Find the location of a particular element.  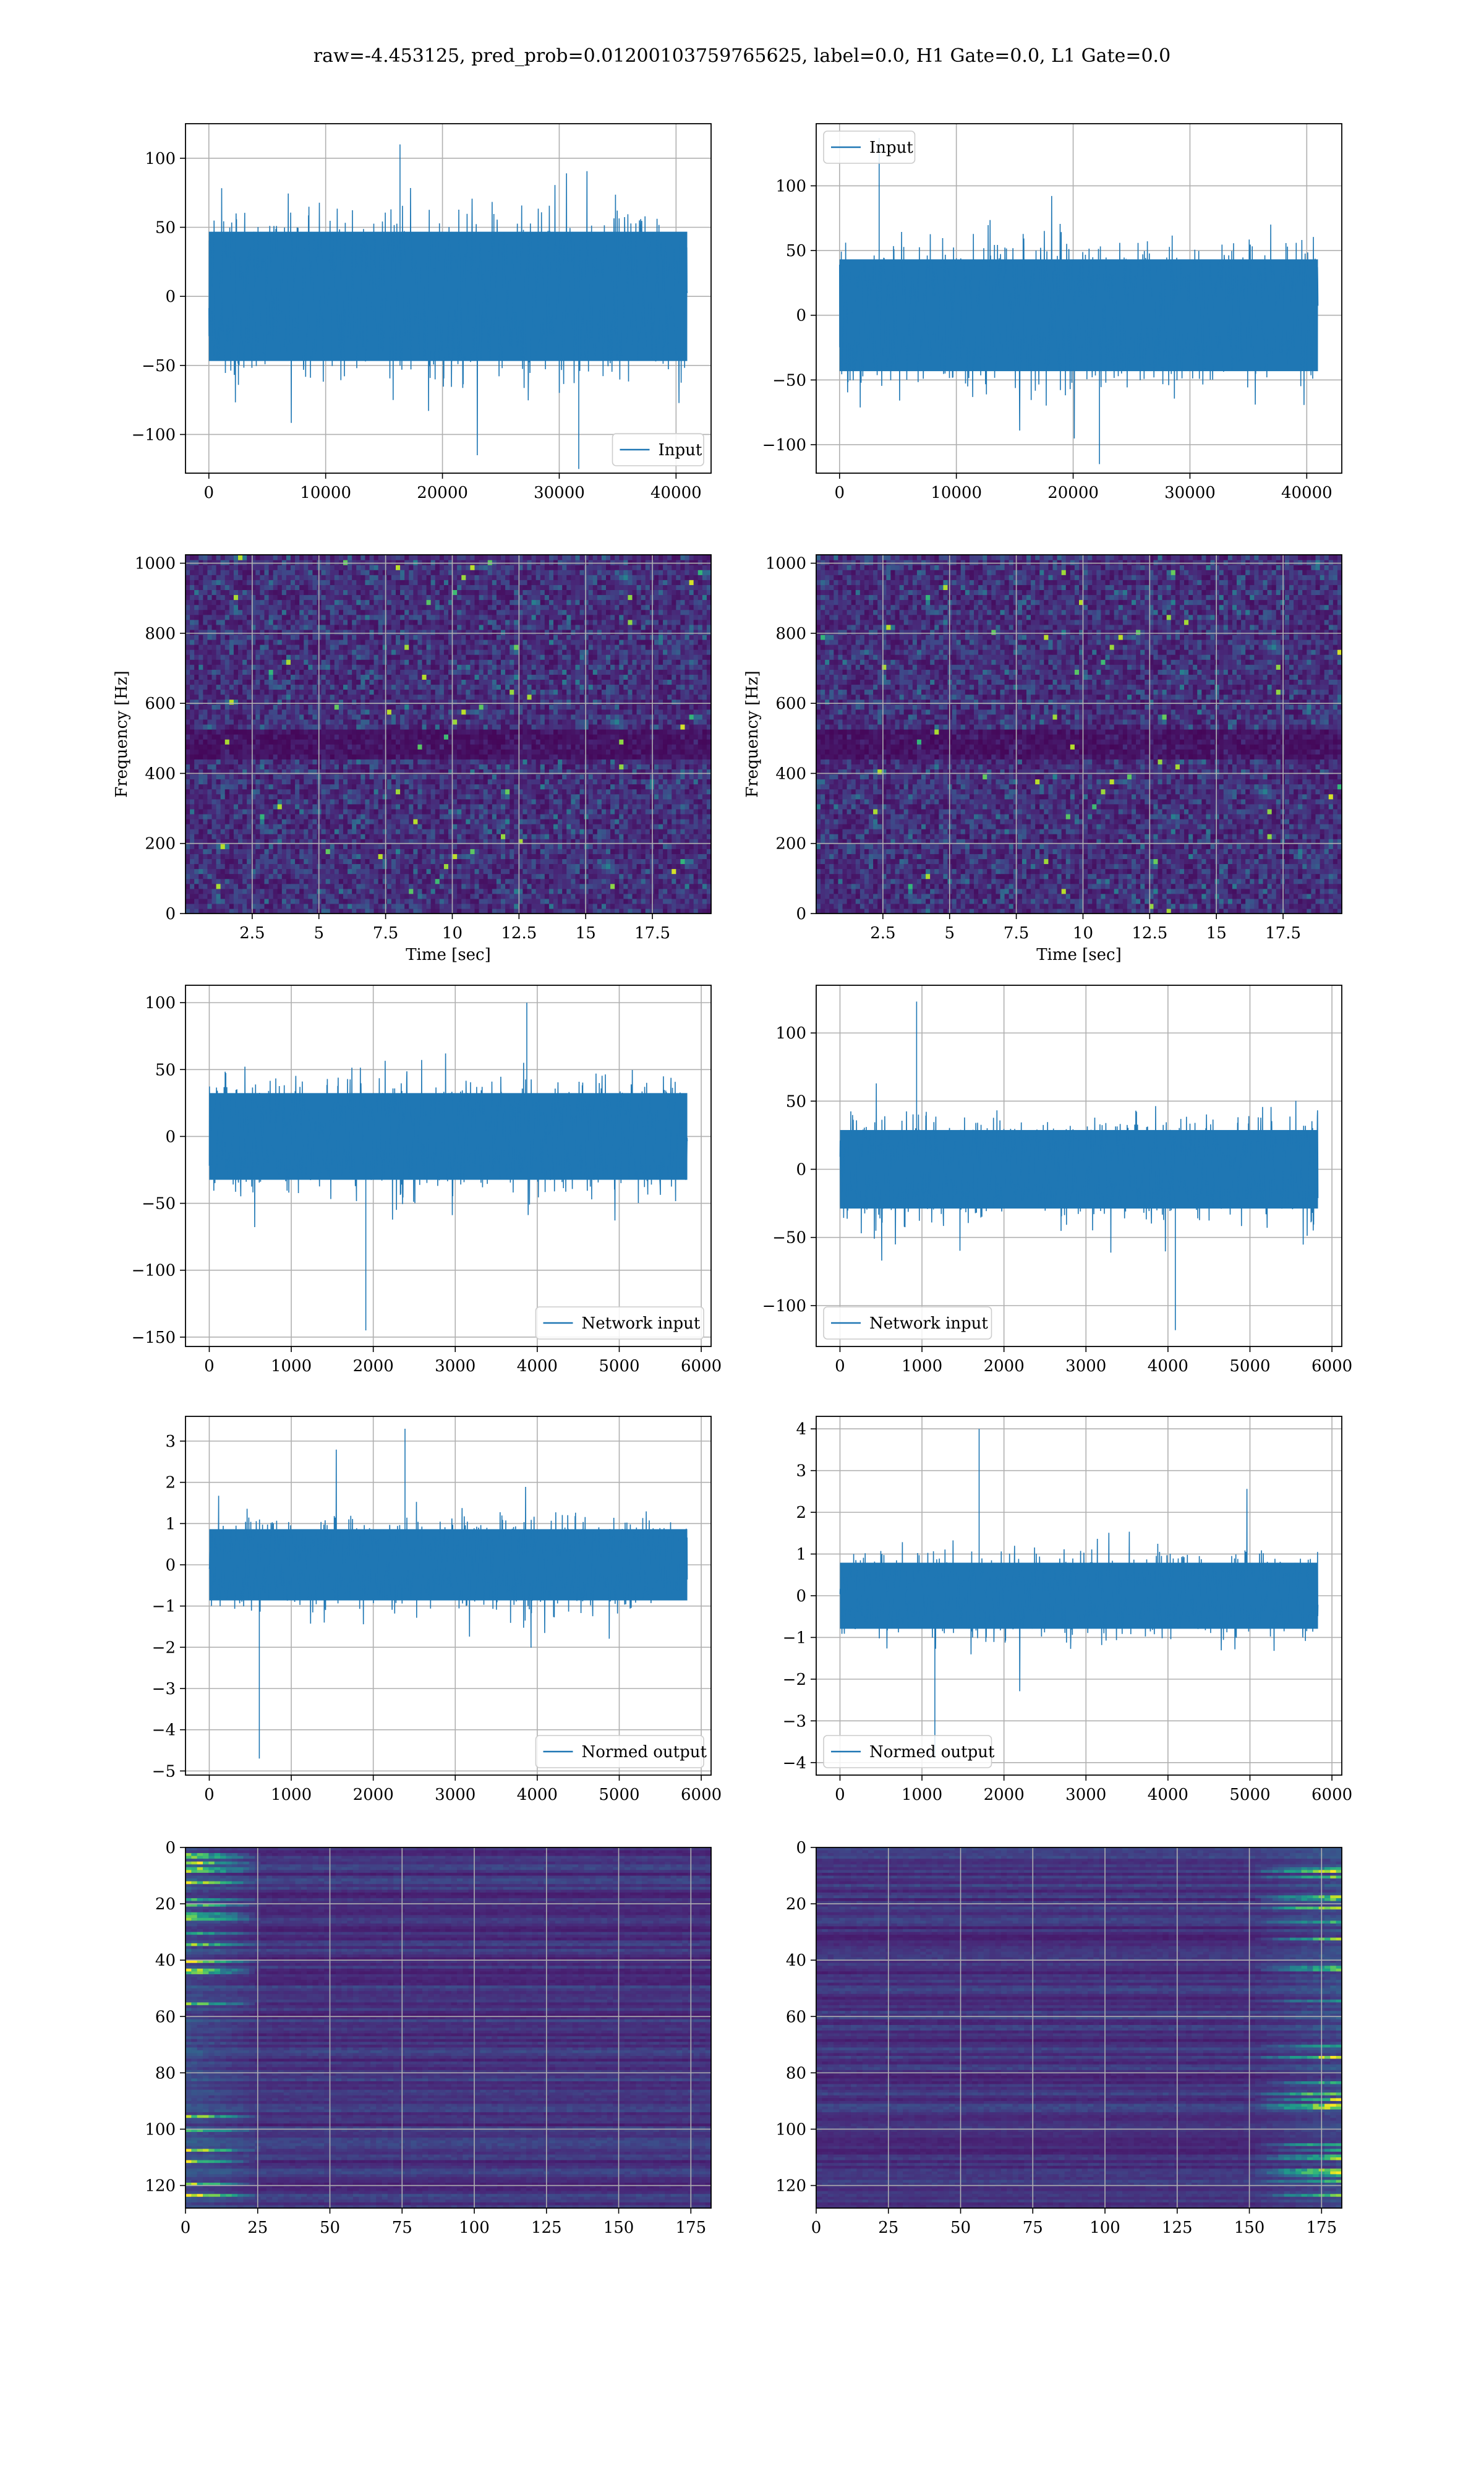

ticks-1: 0 10000 20000 30000 40000 −100 −50 0 50 100 is located at coordinates (1047, 340).